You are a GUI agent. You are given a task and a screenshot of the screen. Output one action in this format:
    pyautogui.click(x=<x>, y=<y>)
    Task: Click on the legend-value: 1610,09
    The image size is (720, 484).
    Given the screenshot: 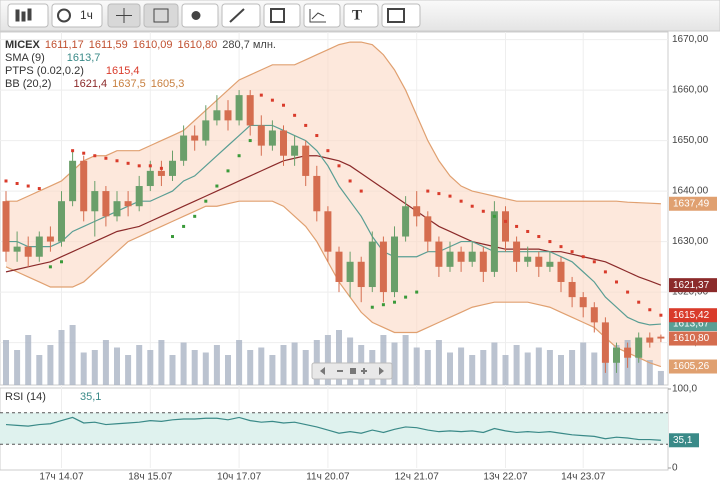 What is the action you would take?
    pyautogui.click(x=153, y=45)
    